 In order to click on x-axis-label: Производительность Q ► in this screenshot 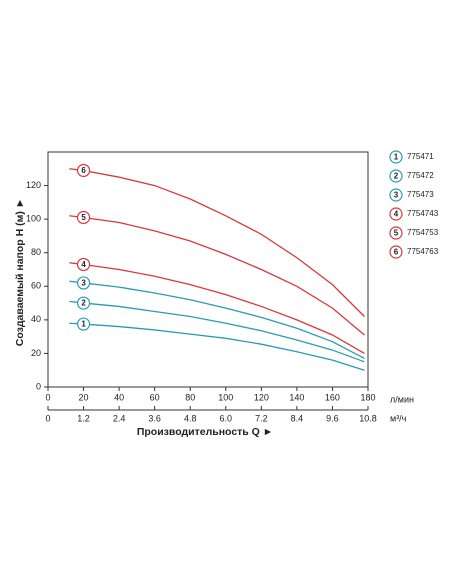, I will do `click(205, 432)`.